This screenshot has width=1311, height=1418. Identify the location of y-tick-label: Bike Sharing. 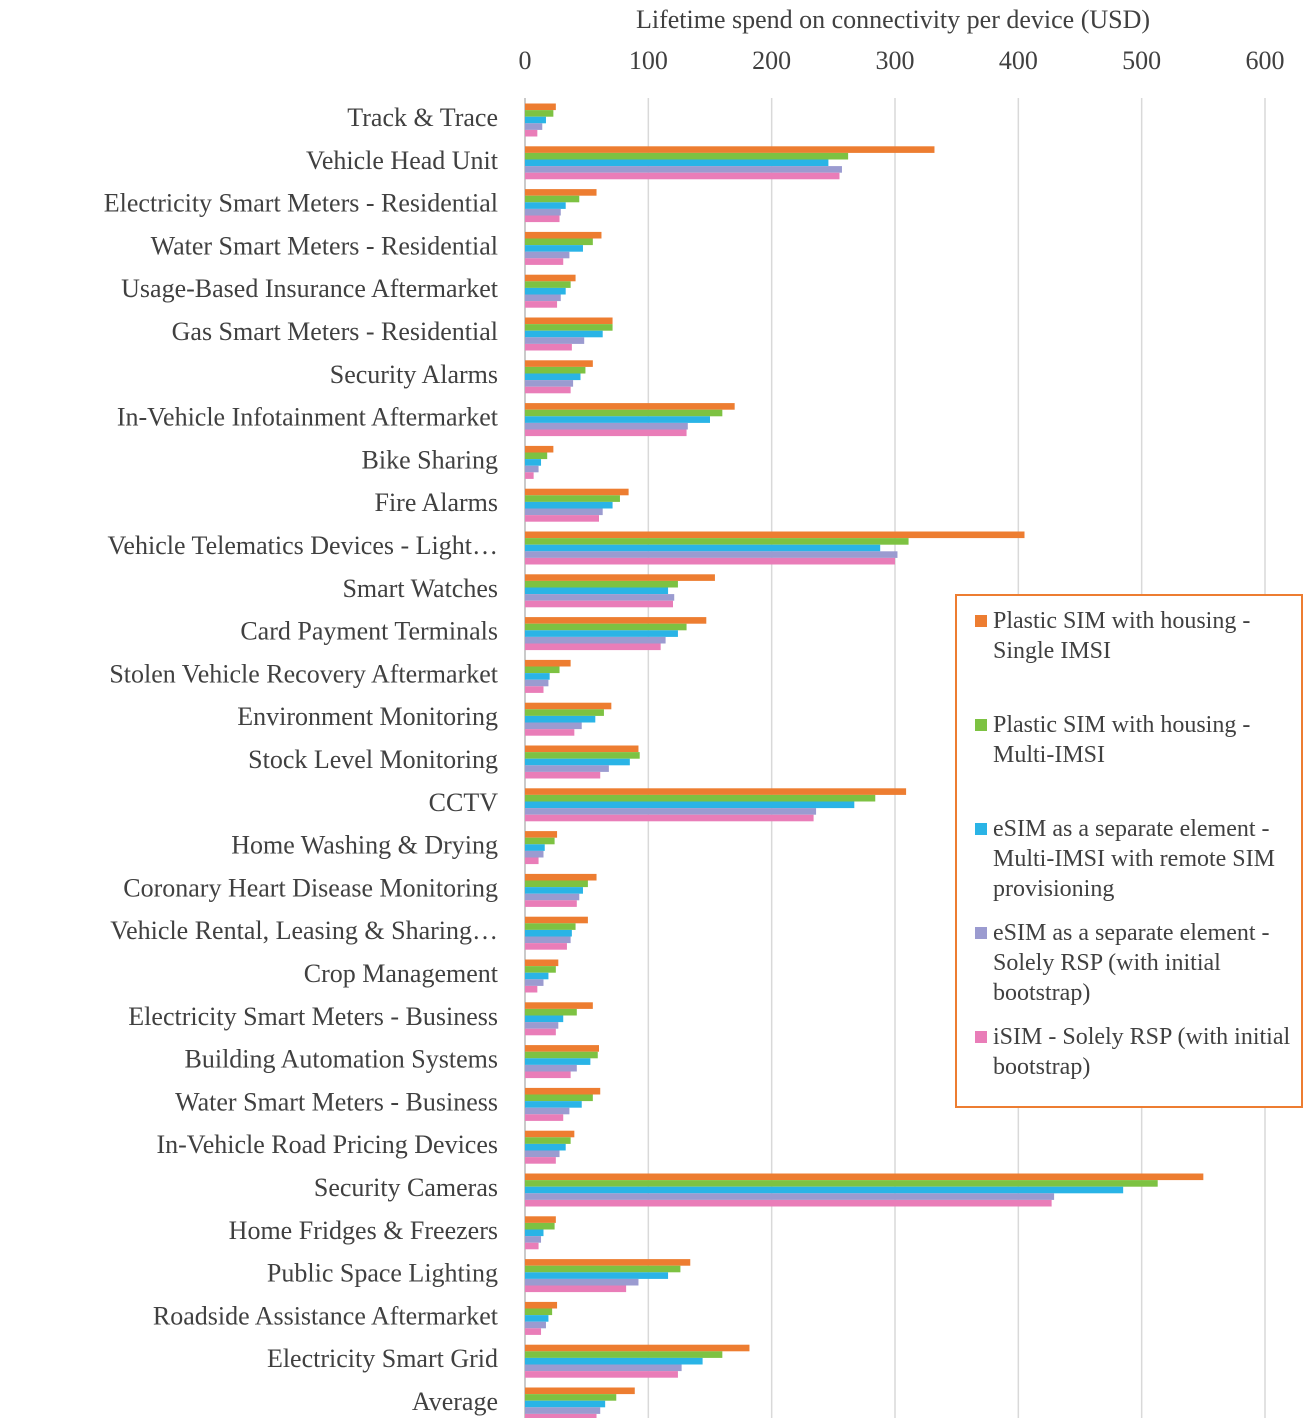
(430, 459).